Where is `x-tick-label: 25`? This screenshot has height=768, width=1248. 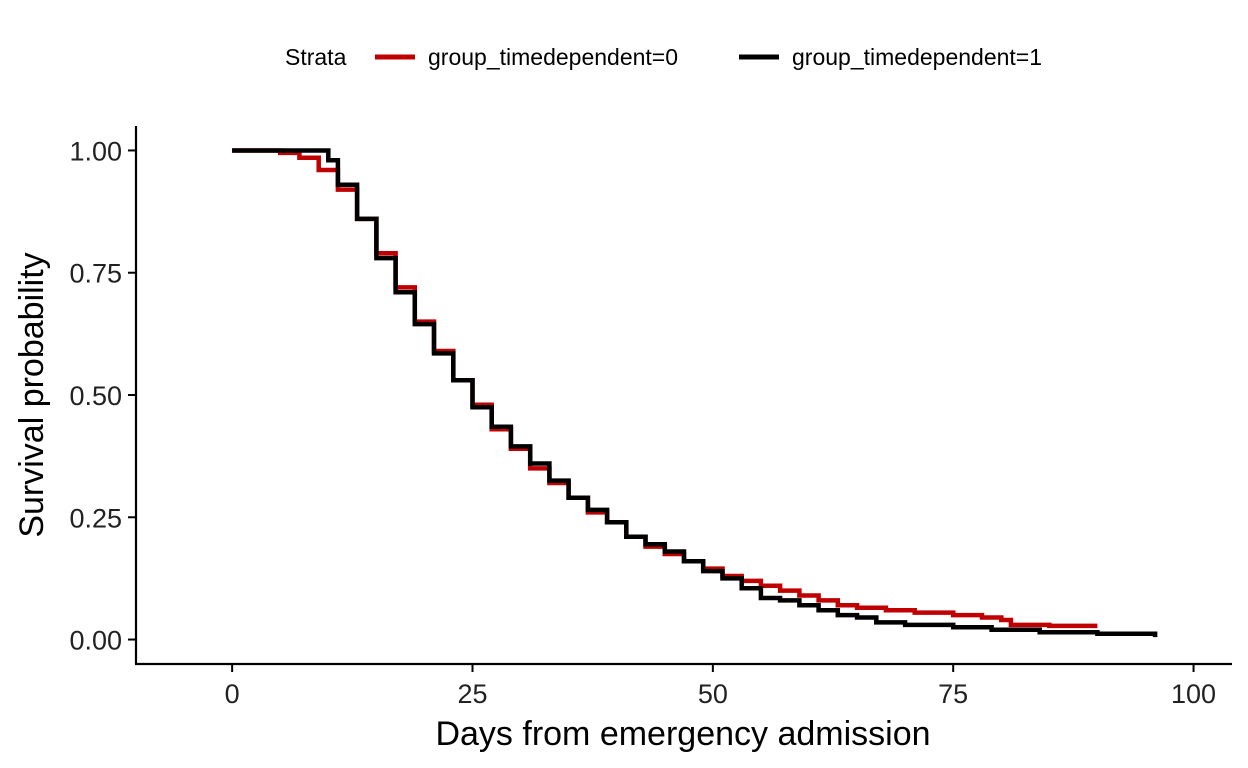 x-tick-label: 25 is located at coordinates (472, 694).